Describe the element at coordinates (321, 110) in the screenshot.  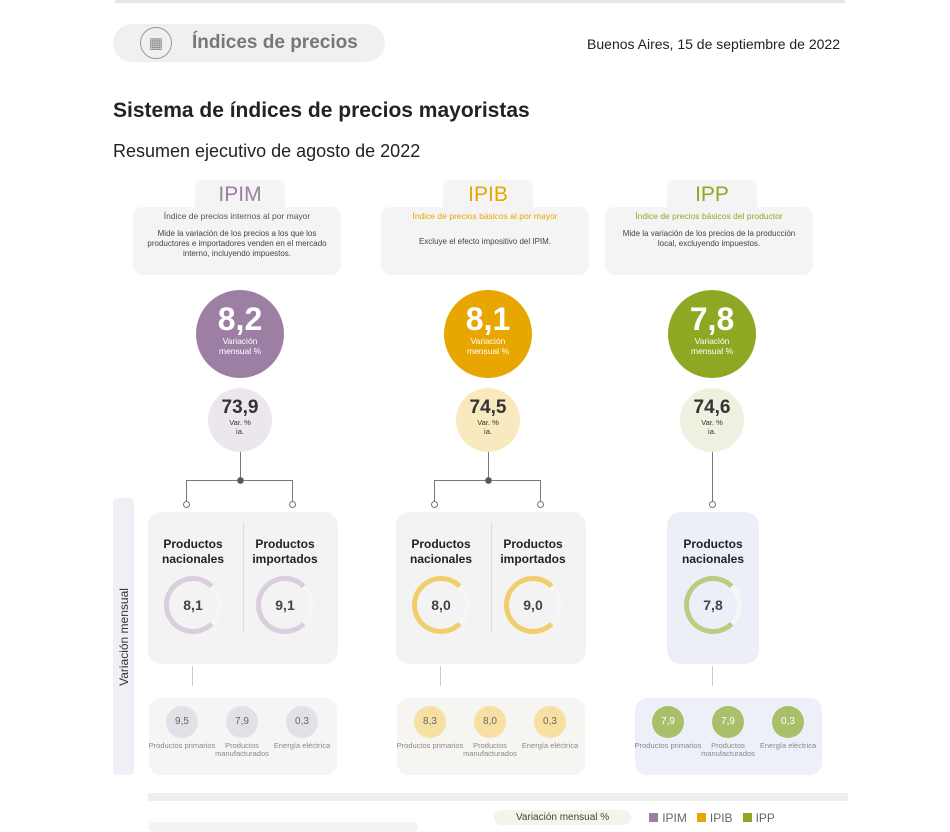
I see `page-title: Sistema de índices de precios mayoristas` at that location.